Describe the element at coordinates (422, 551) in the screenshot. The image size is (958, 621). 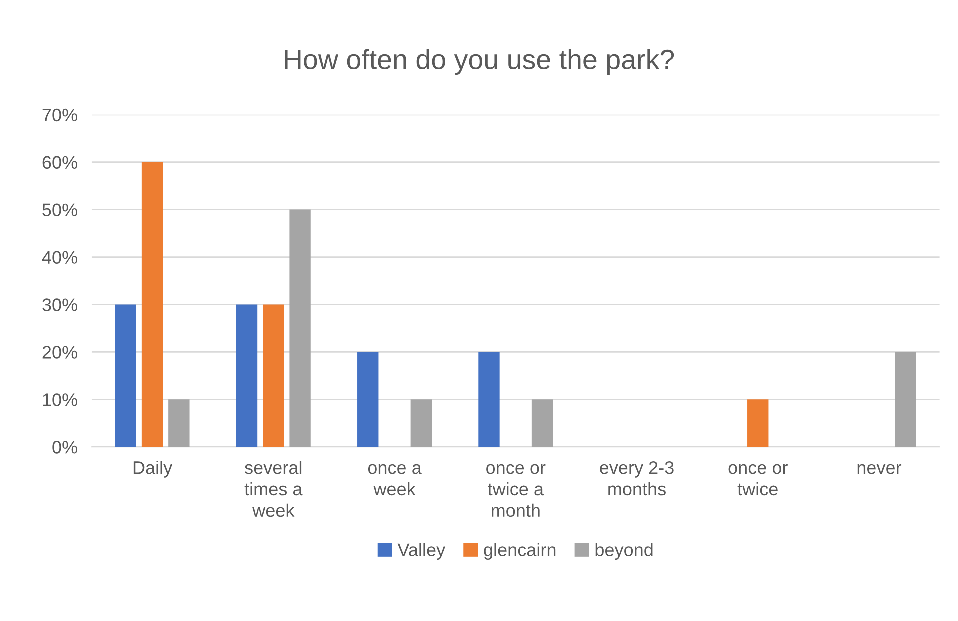
I see `legend-label: Valley` at that location.